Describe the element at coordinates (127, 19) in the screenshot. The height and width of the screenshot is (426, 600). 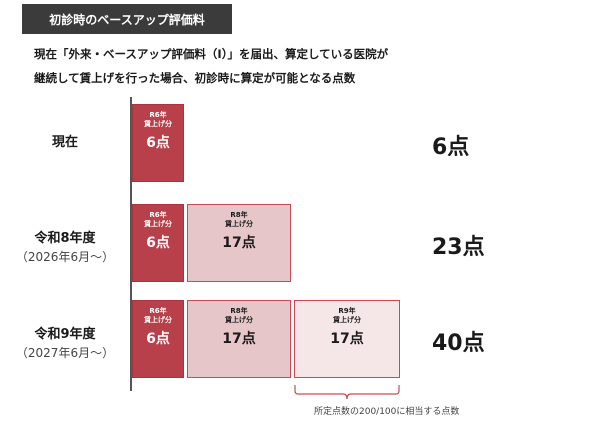
I see `page-title: 初診時のベースアップ評価料` at that location.